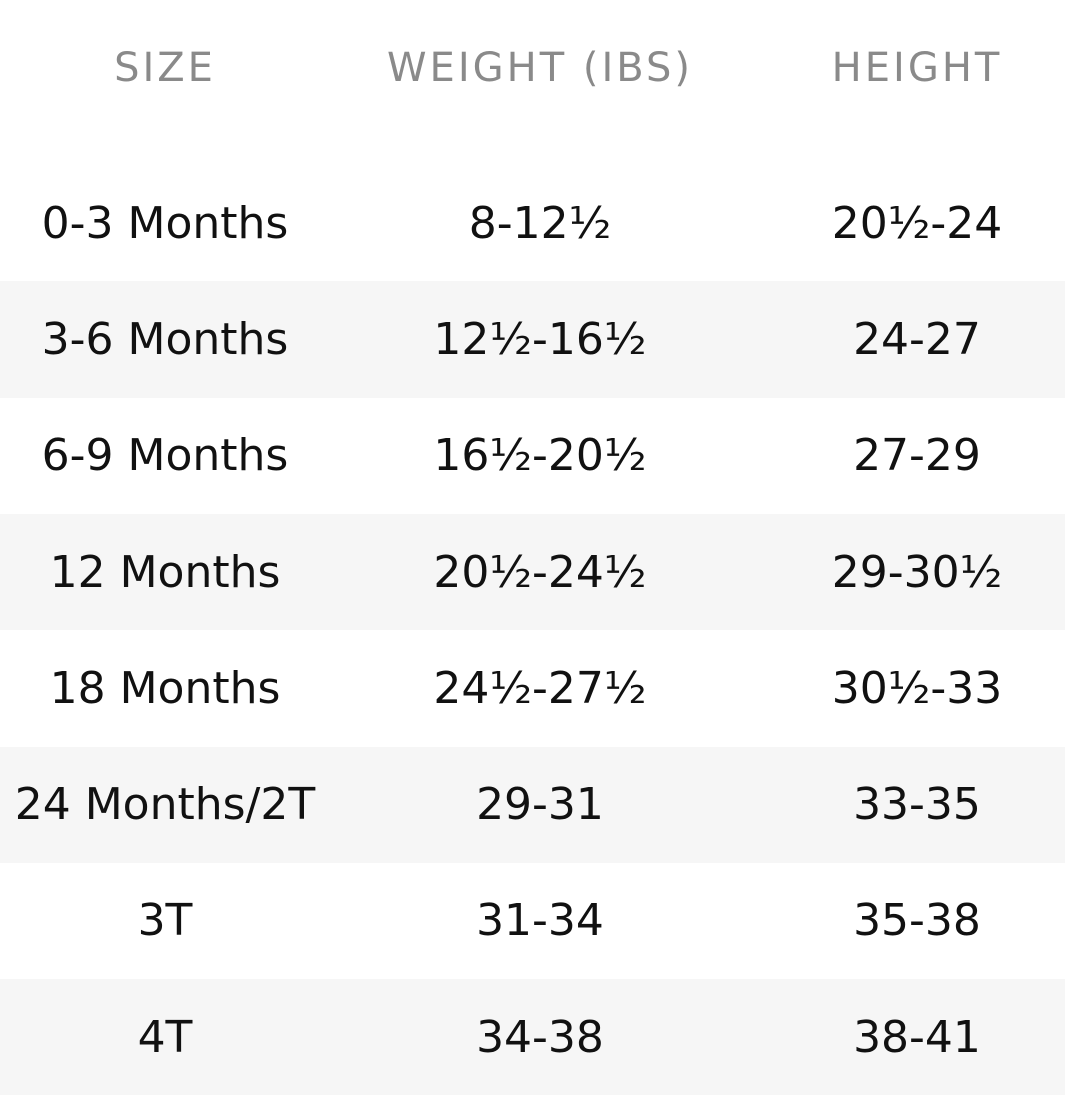 This screenshot has height=1110, width=1065. Describe the element at coordinates (165, 805) in the screenshot. I see `table-cell: 24 Months/2T` at that location.